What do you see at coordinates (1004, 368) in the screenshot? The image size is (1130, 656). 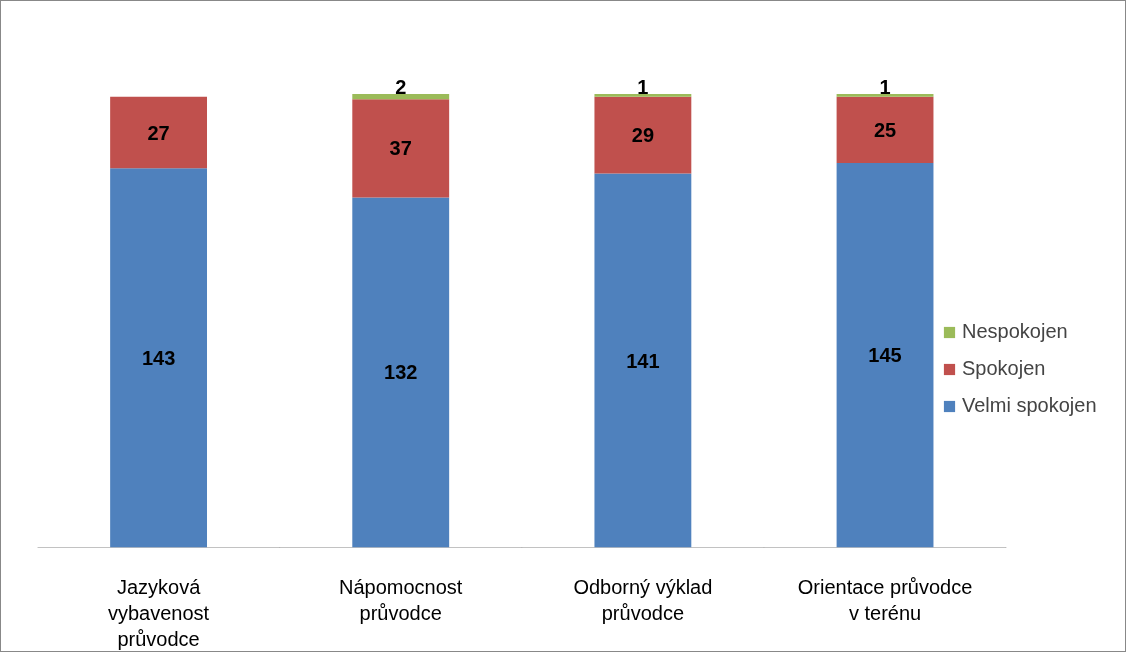 I see `legend-label: Spokojen` at bounding box center [1004, 368].